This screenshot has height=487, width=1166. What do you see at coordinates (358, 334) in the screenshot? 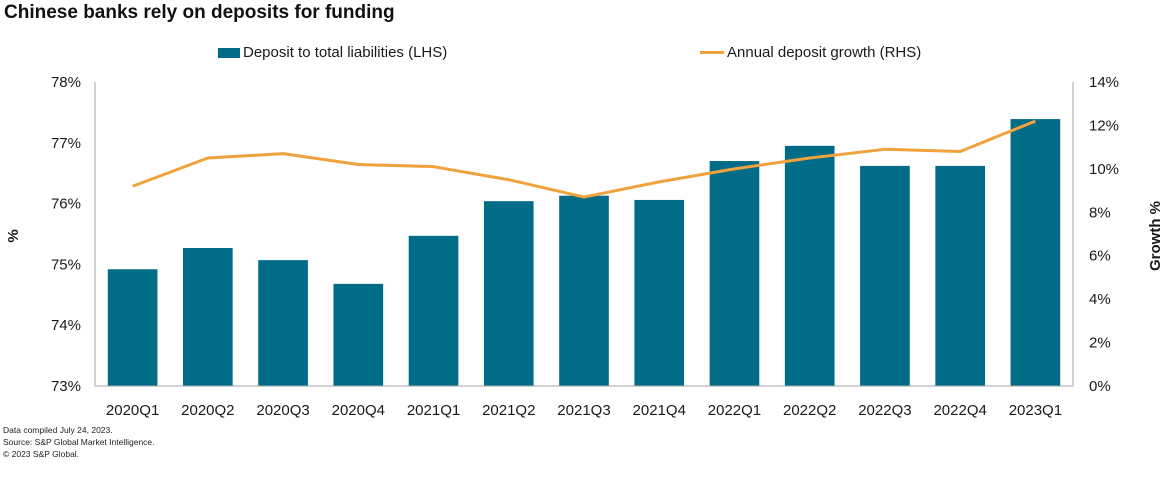
I see `bar-2020Q4` at bounding box center [358, 334].